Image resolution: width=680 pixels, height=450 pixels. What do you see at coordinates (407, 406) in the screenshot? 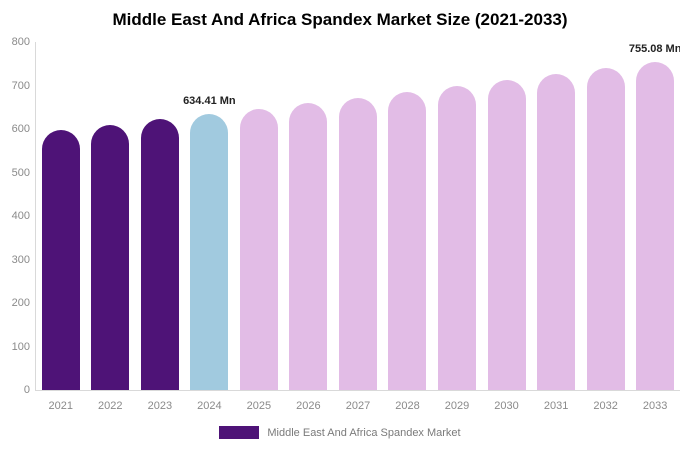
I see `x-axis-label-2028: 2028` at bounding box center [407, 406].